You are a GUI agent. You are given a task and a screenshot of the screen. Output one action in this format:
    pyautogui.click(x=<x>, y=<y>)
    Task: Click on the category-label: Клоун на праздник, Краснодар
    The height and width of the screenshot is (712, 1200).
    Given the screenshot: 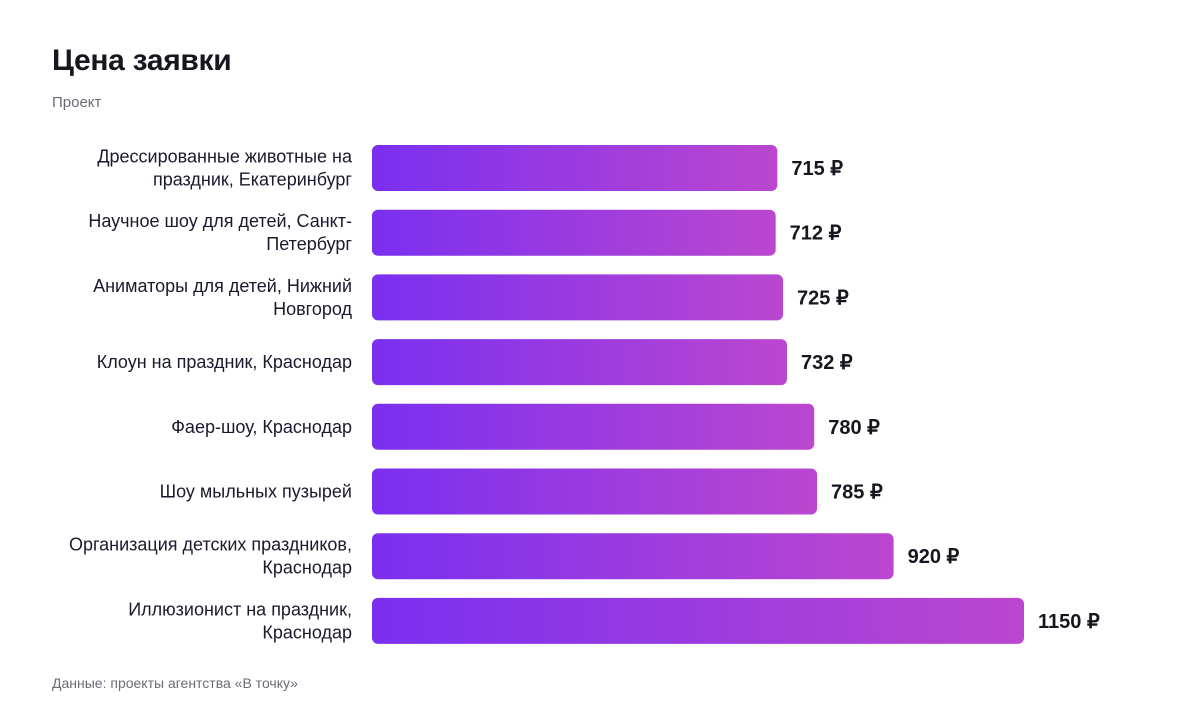 What is the action you would take?
    pyautogui.click(x=224, y=362)
    